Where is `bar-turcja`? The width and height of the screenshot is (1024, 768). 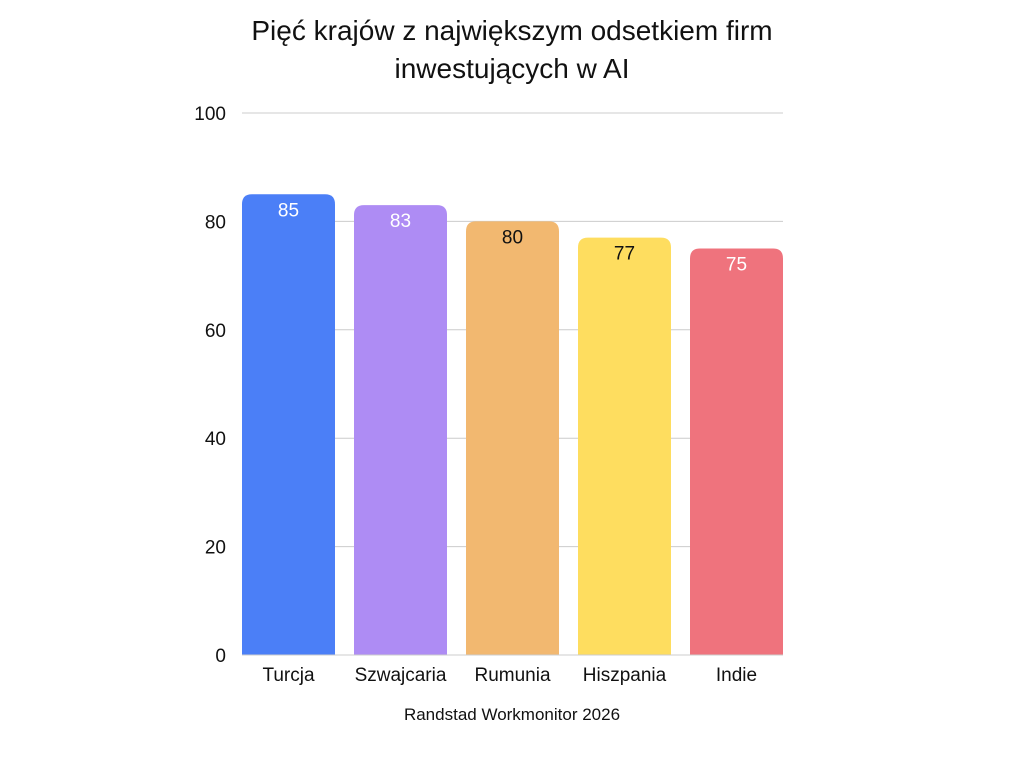
bar-turcja is located at coordinates (288, 425).